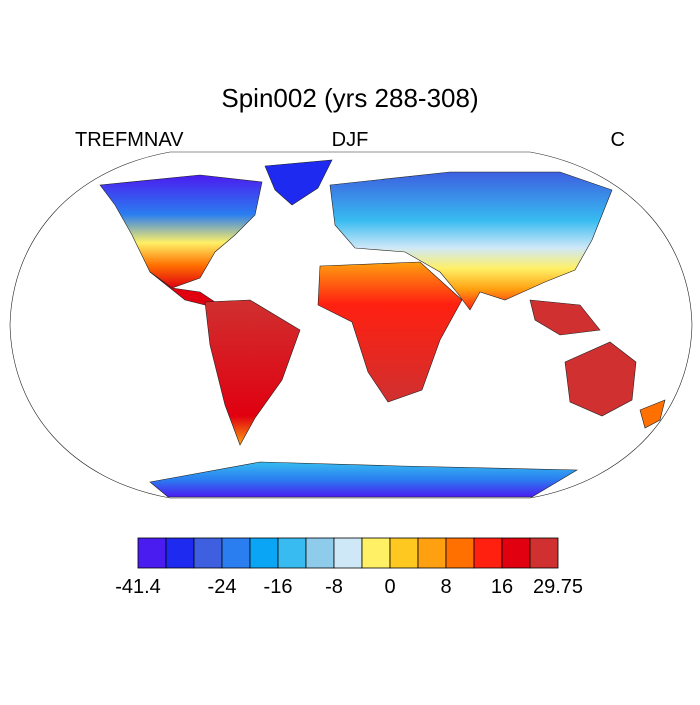  I want to click on eurasia, so click(471, 241).